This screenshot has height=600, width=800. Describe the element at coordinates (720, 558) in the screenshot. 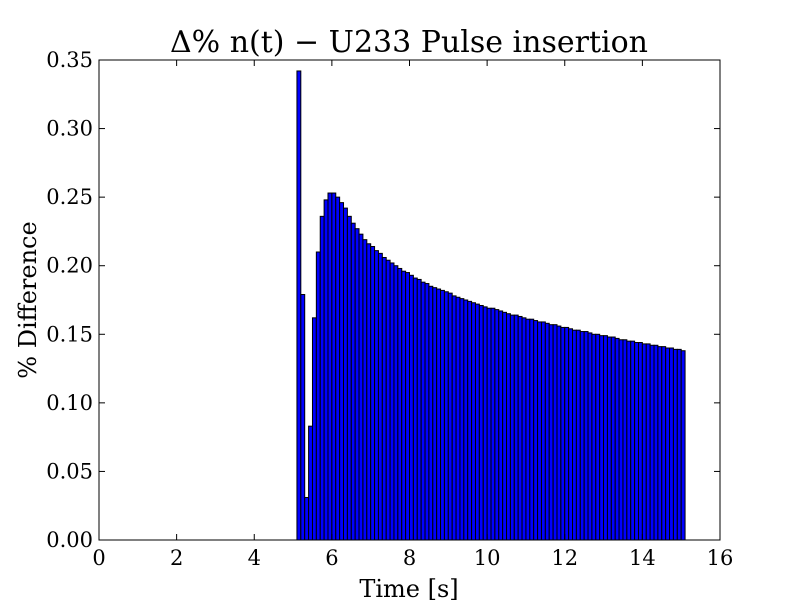

I see `x-tick-label: 16` at that location.